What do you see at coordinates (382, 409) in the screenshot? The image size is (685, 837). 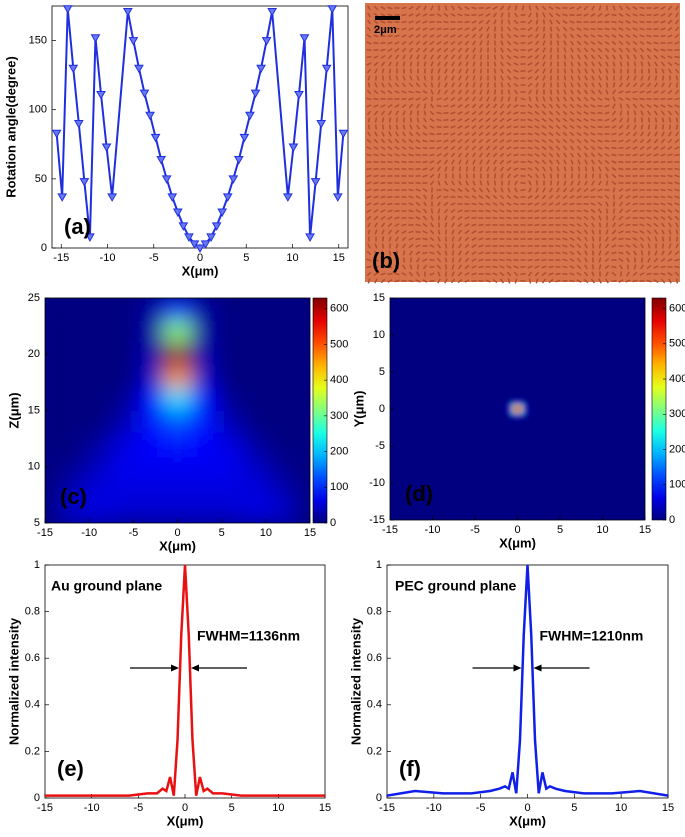 I see `y-tick-label: 0` at bounding box center [382, 409].